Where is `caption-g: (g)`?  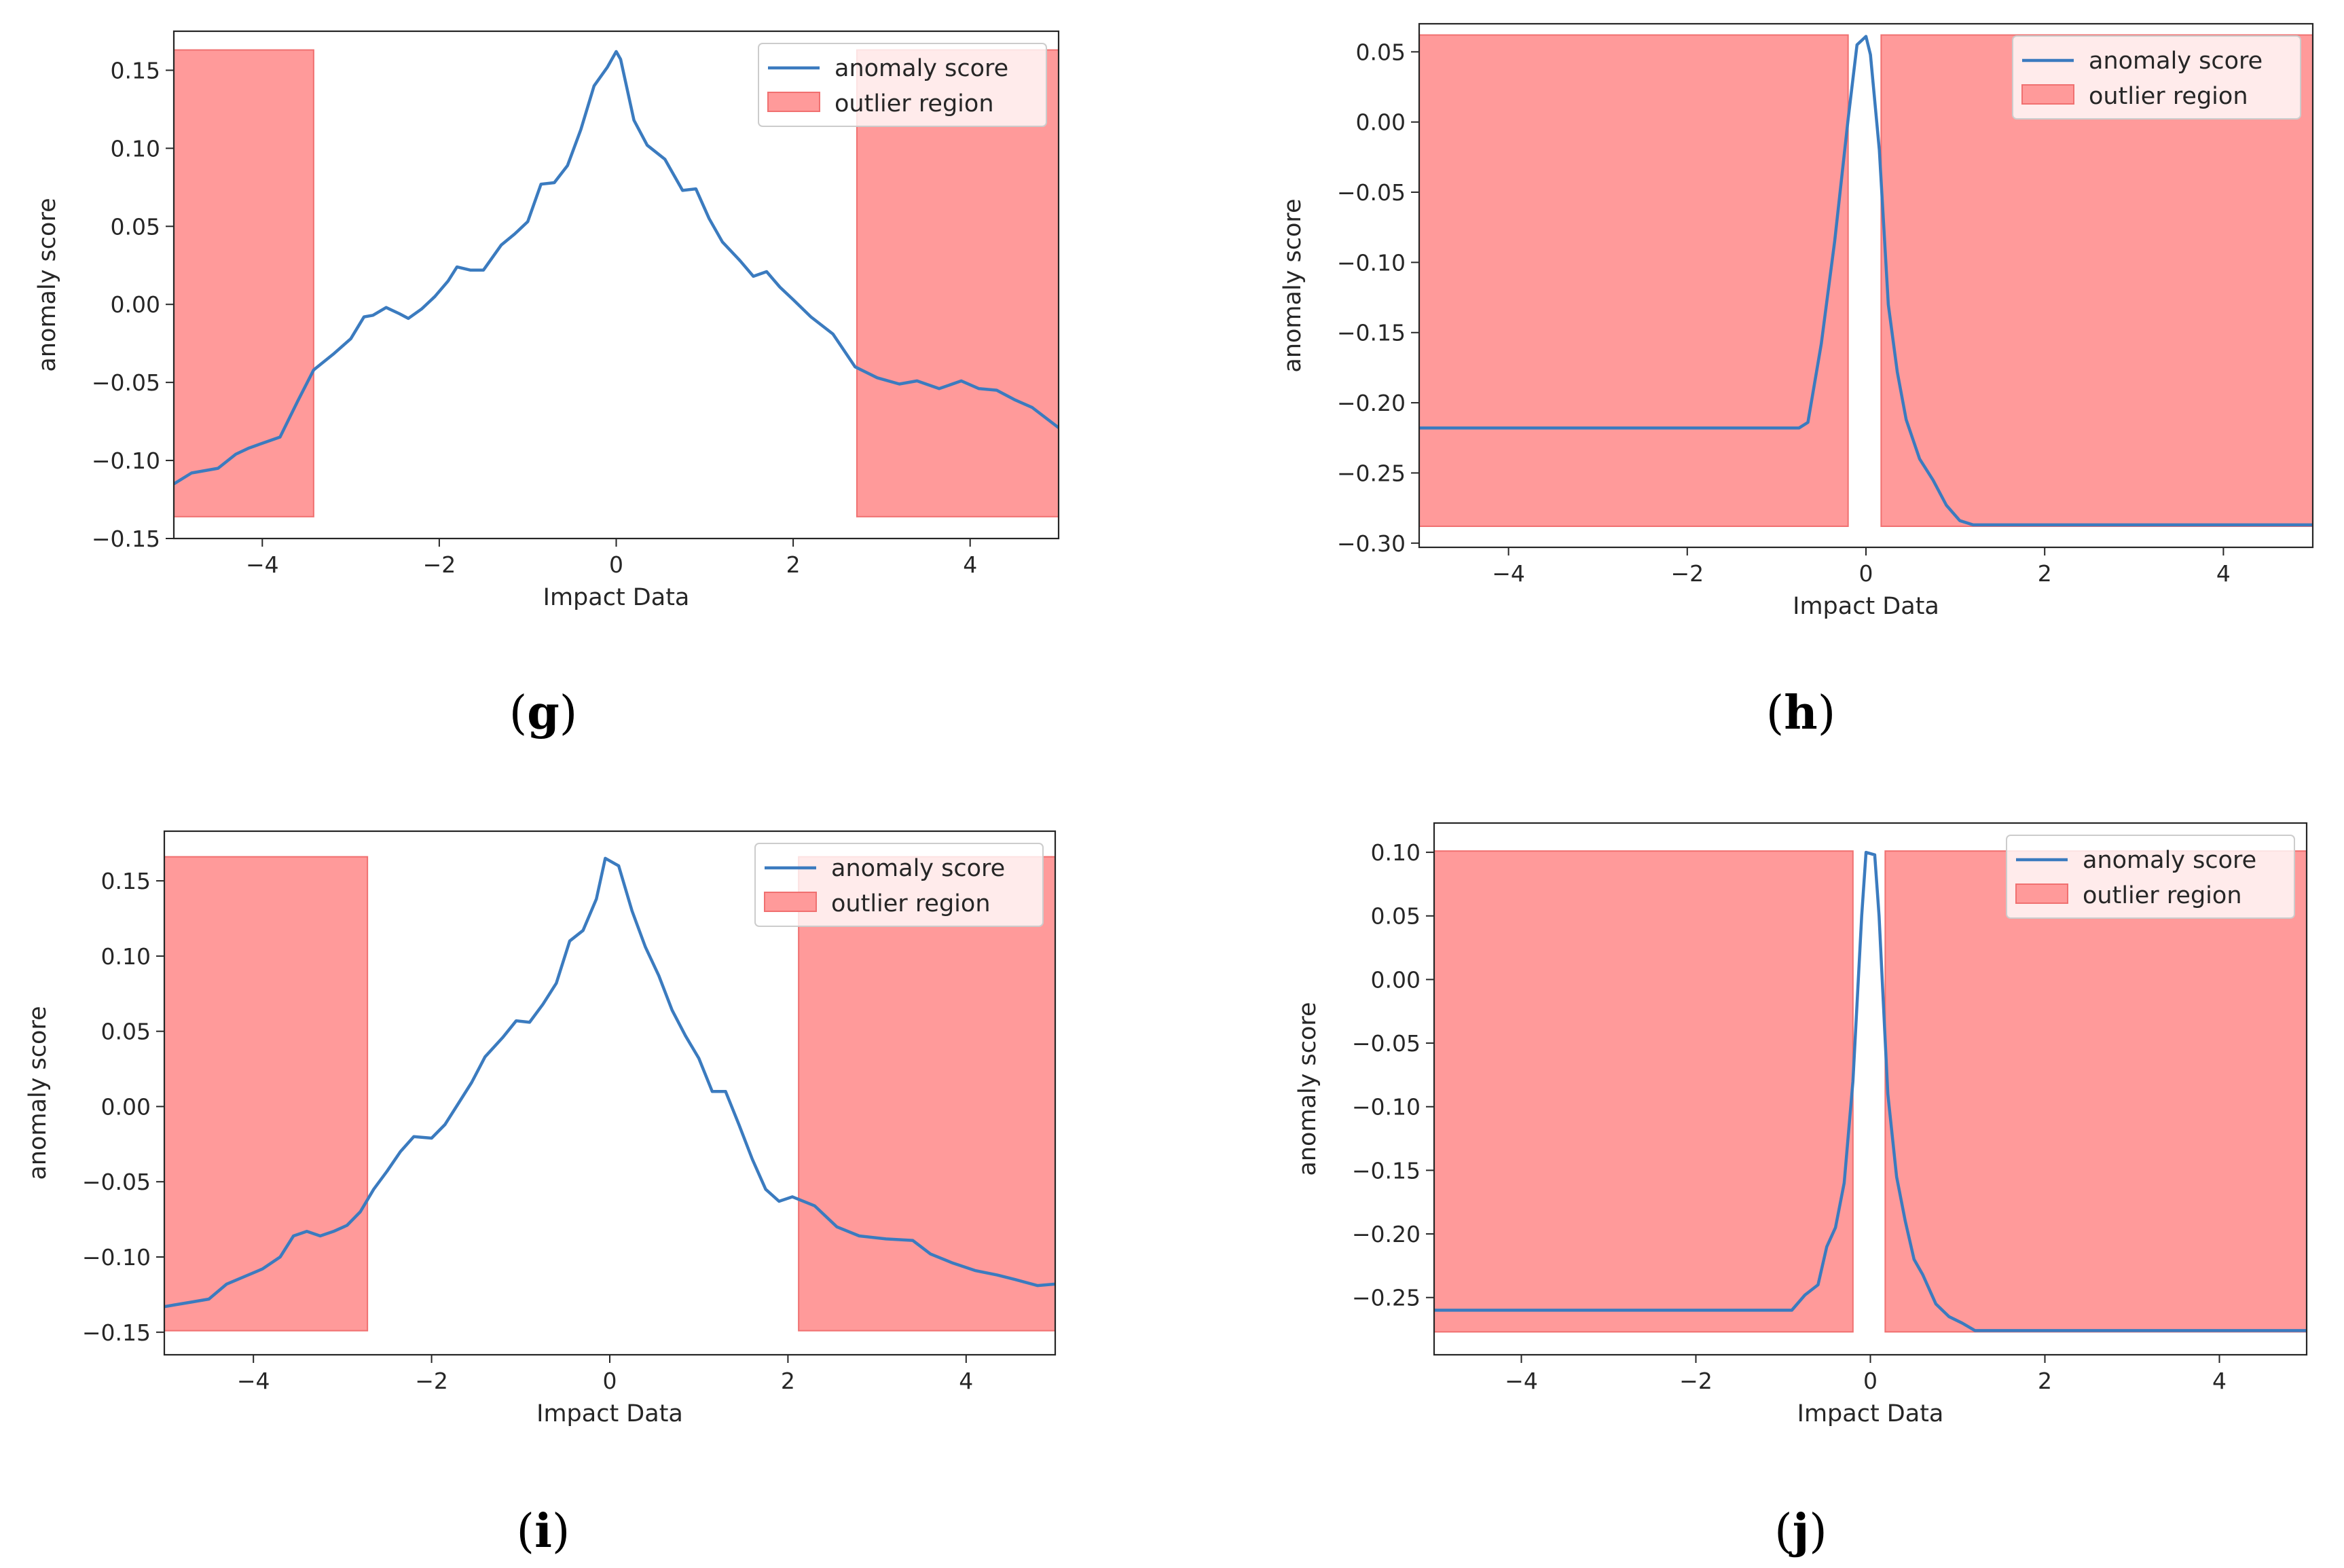 caption-g: (g) is located at coordinates (543, 713).